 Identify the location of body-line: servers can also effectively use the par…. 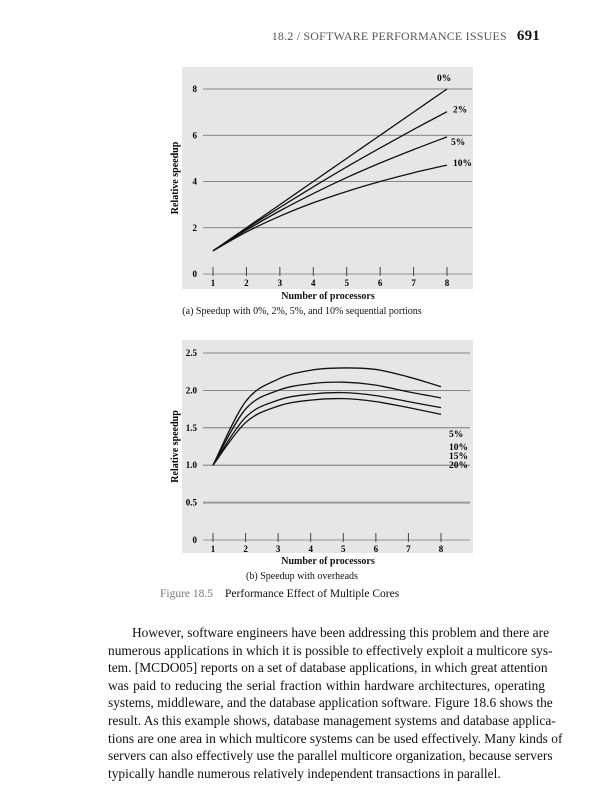
(330, 756).